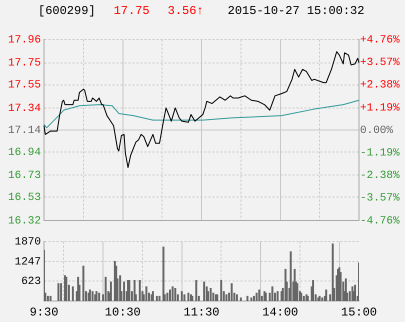  Describe the element at coordinates (359, 312) in the screenshot. I see `x-tick-label: 15:00` at that location.